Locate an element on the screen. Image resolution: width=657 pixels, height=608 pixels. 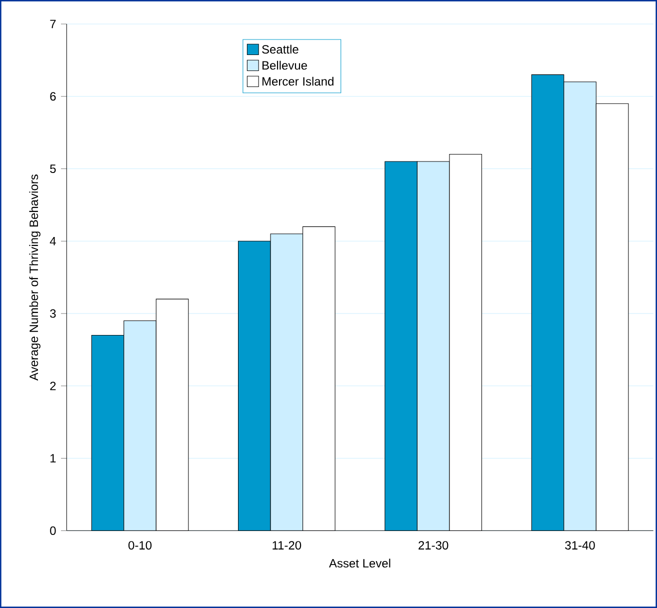
x-axis-title: Asset Level is located at coordinates (359, 563).